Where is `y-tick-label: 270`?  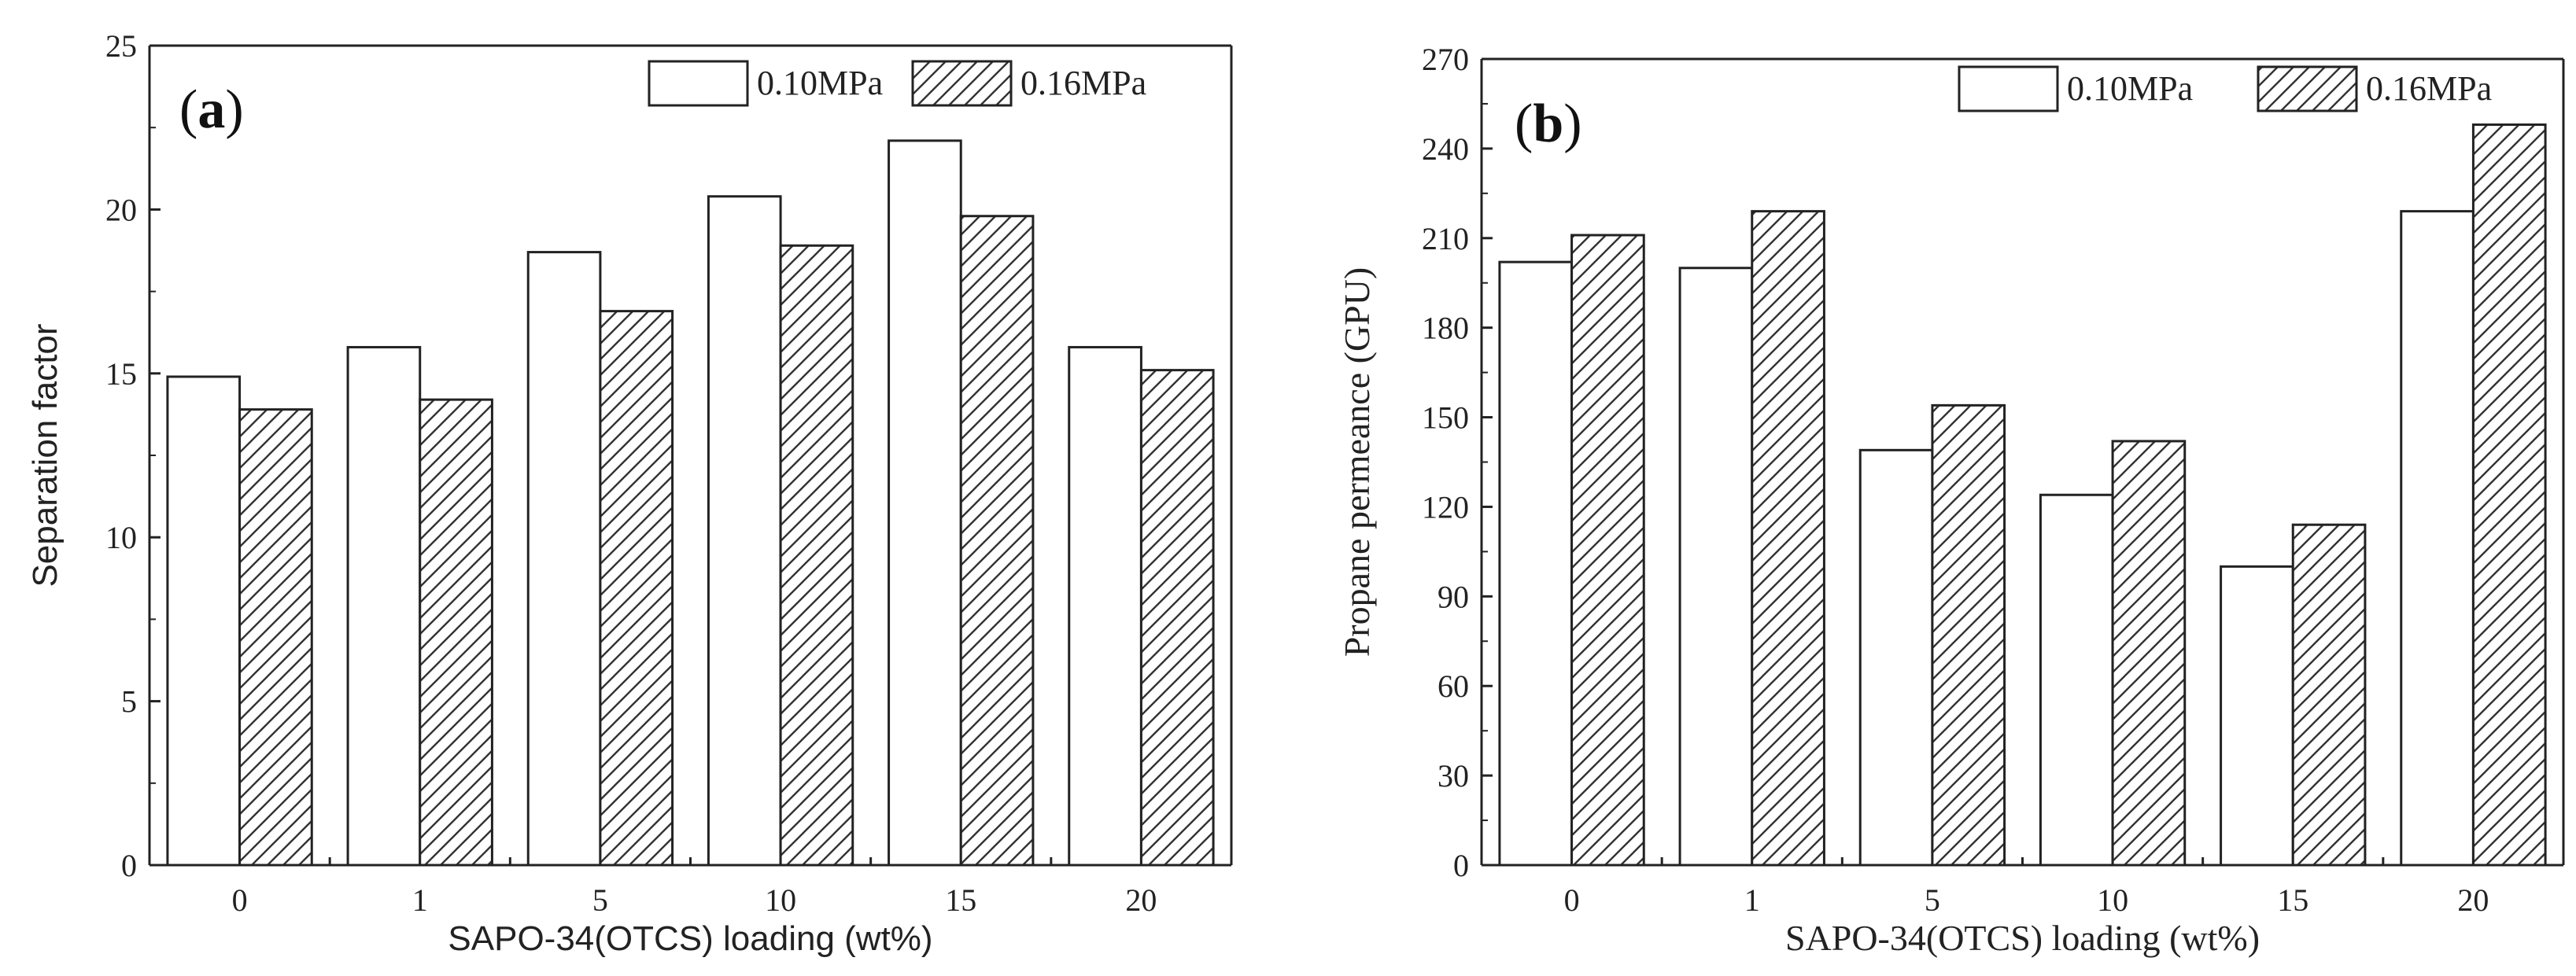
y-tick-label: 270 is located at coordinates (1445, 59).